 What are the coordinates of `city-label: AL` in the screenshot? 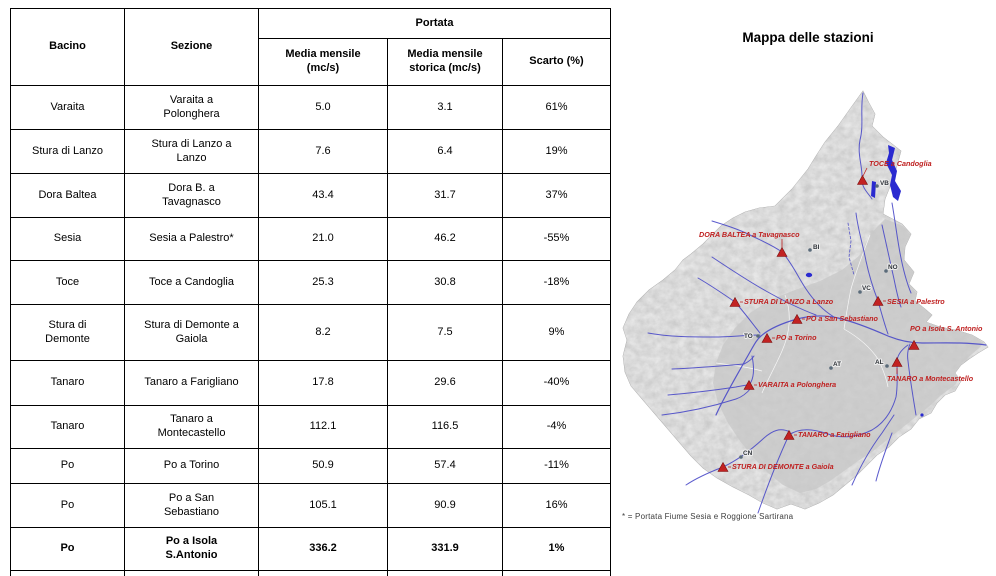 It's located at (879, 362).